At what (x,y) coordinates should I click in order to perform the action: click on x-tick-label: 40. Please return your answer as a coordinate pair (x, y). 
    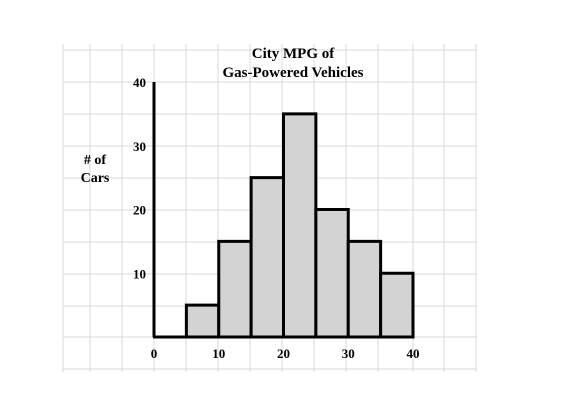
    Looking at the image, I should click on (413, 353).